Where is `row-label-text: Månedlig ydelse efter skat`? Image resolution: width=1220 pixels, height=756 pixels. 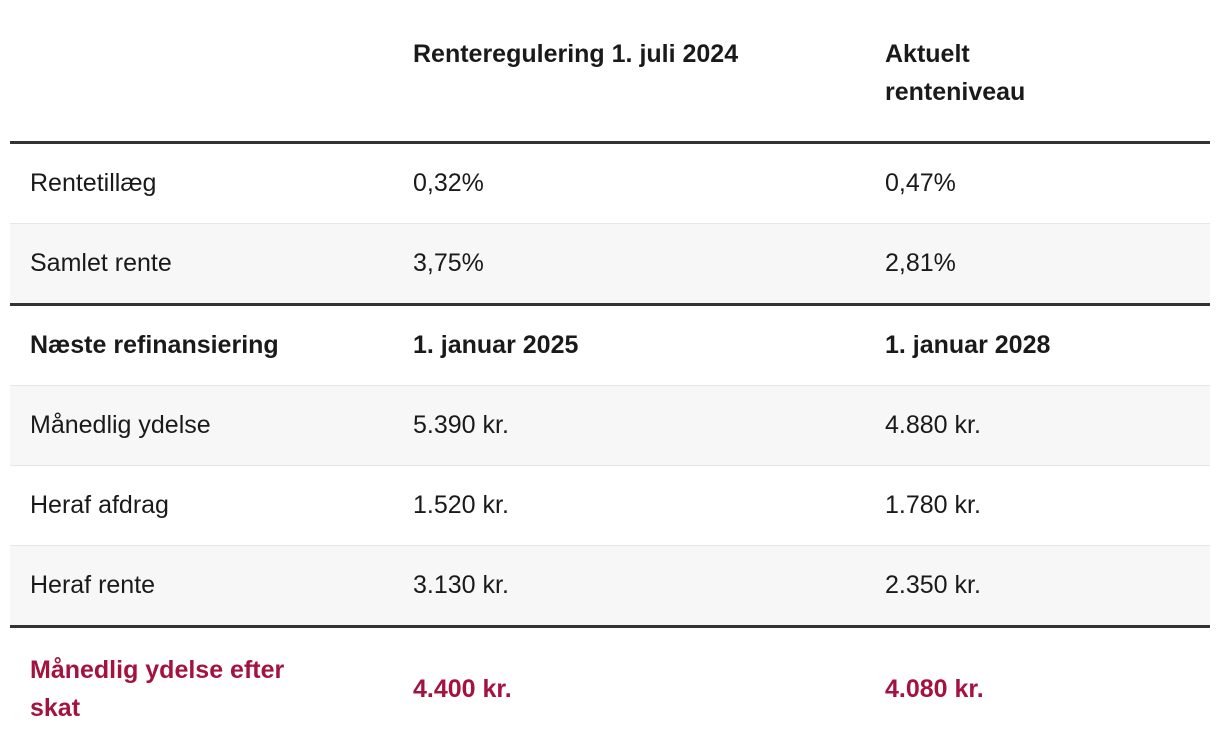 row-label-text: Månedlig ydelse efter skat is located at coordinates (157, 689).